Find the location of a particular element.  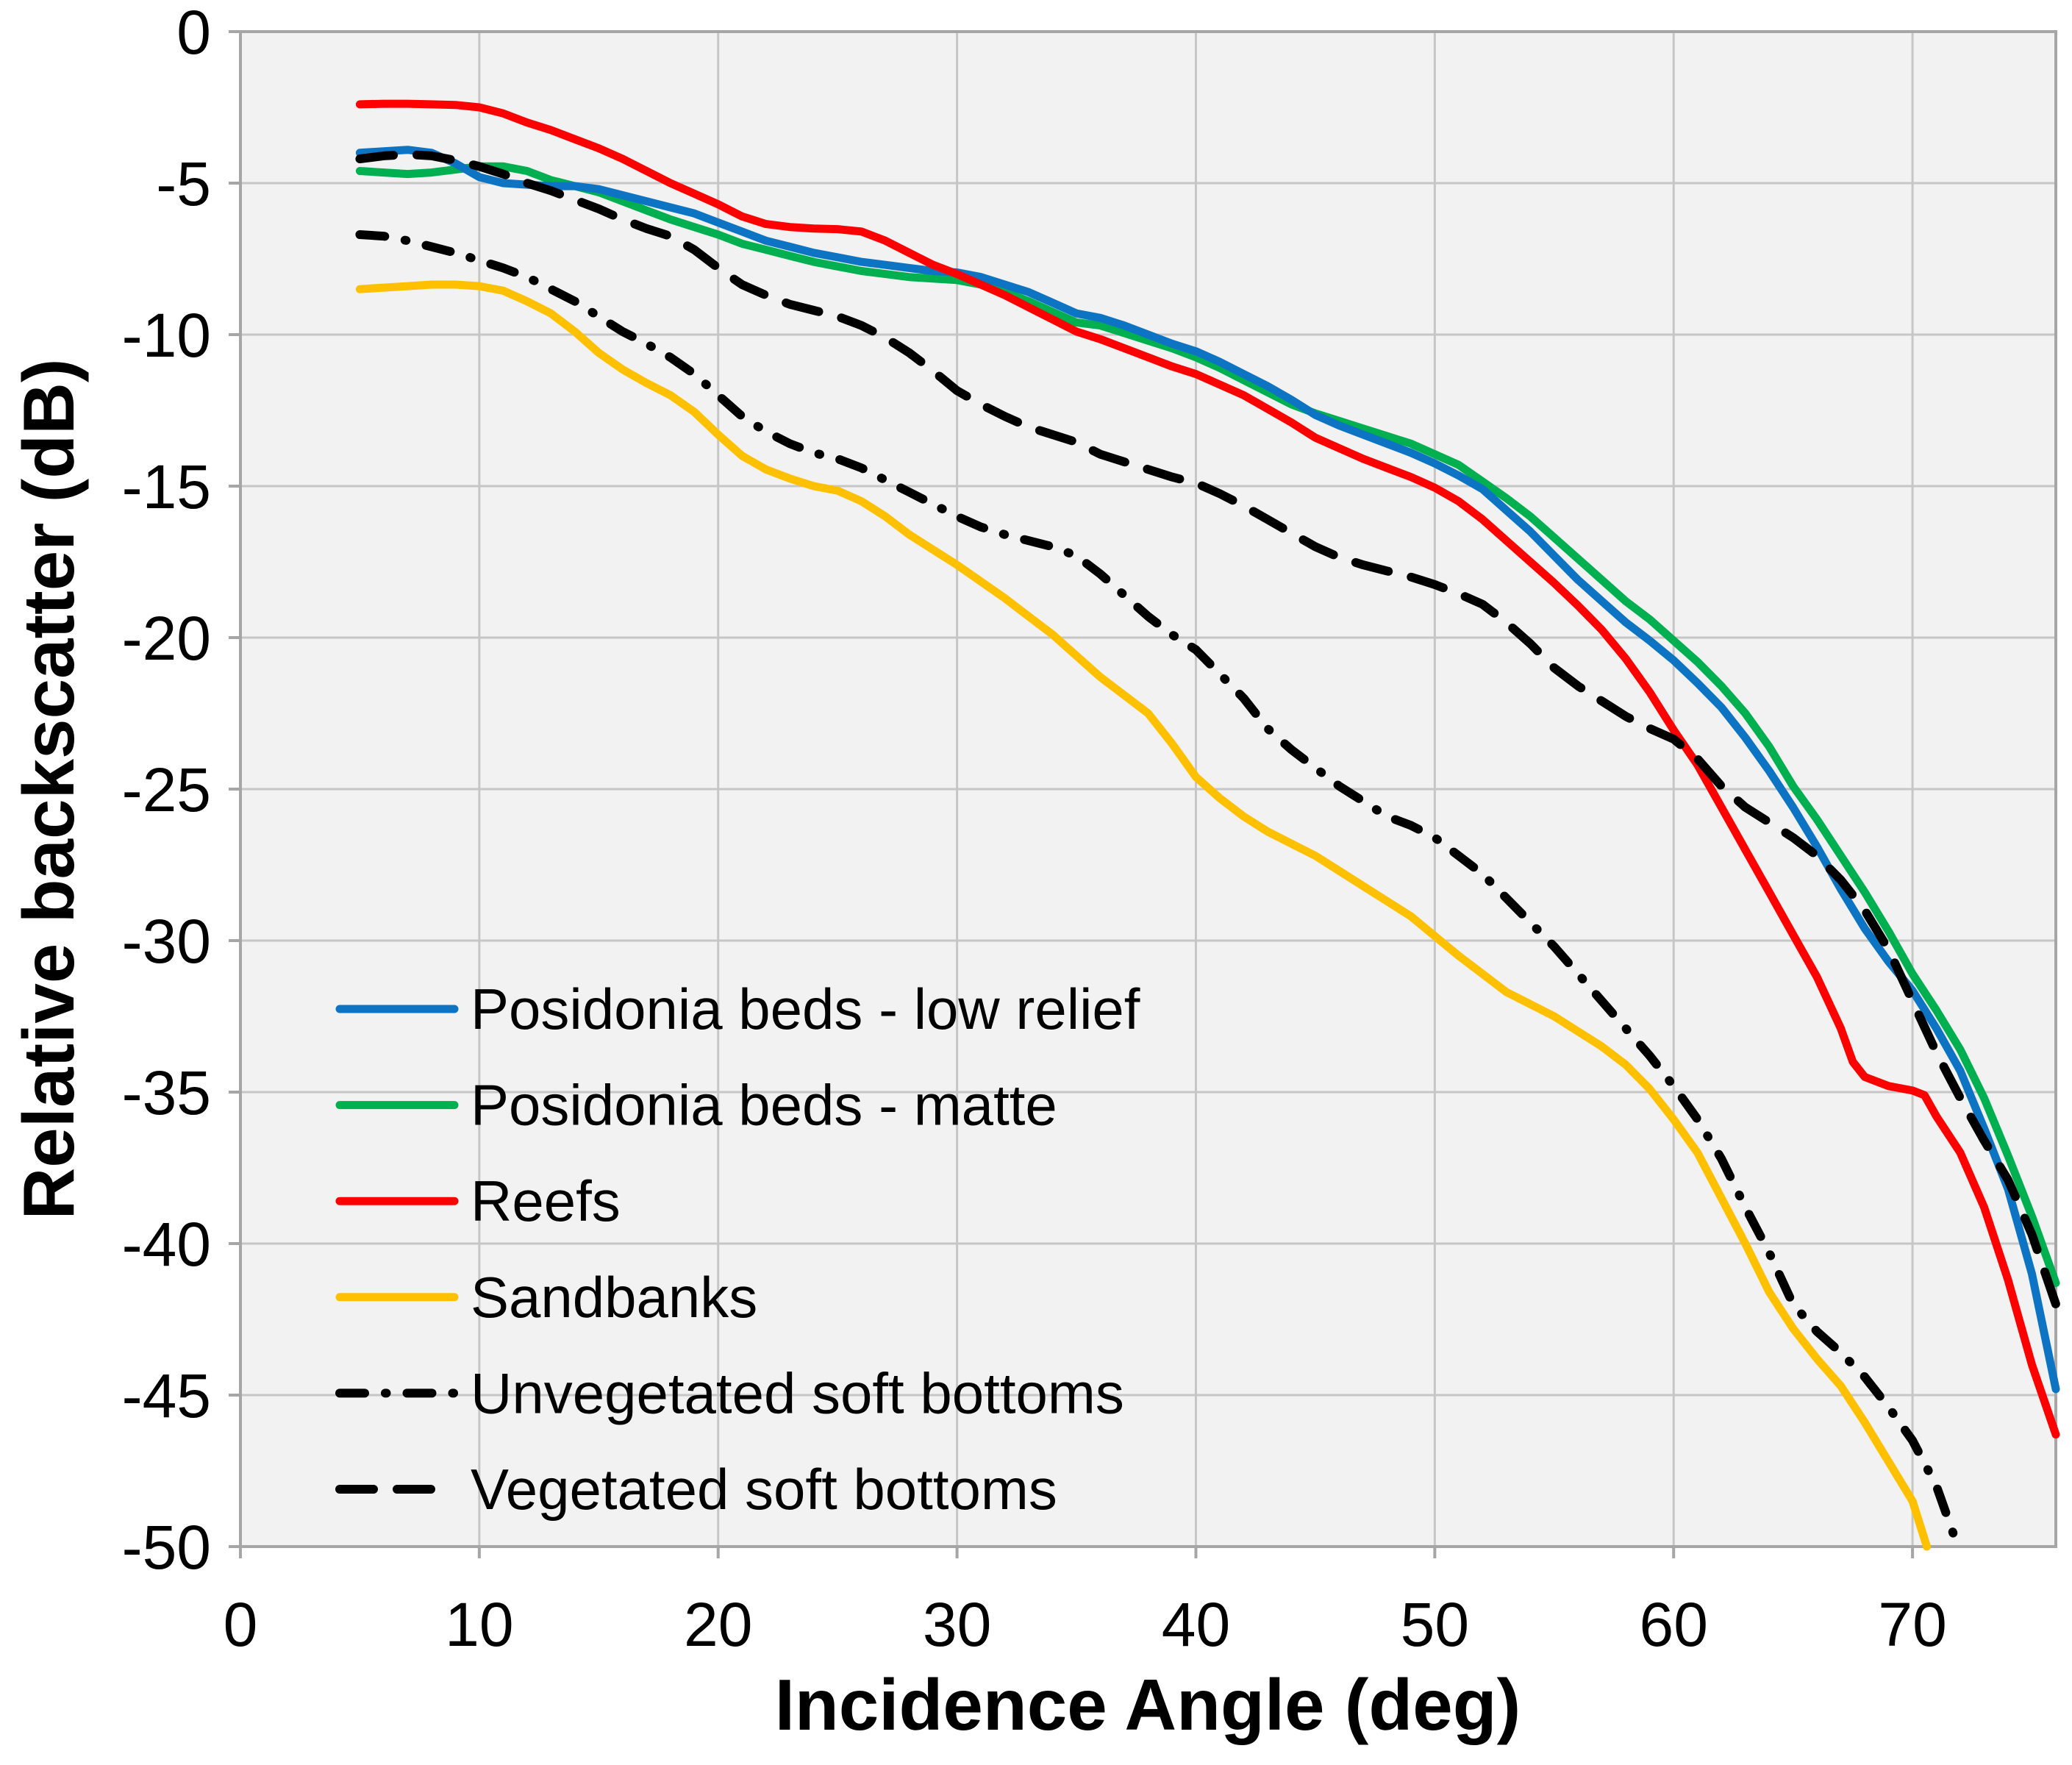

x-tick-label: 20 is located at coordinates (718, 1625).